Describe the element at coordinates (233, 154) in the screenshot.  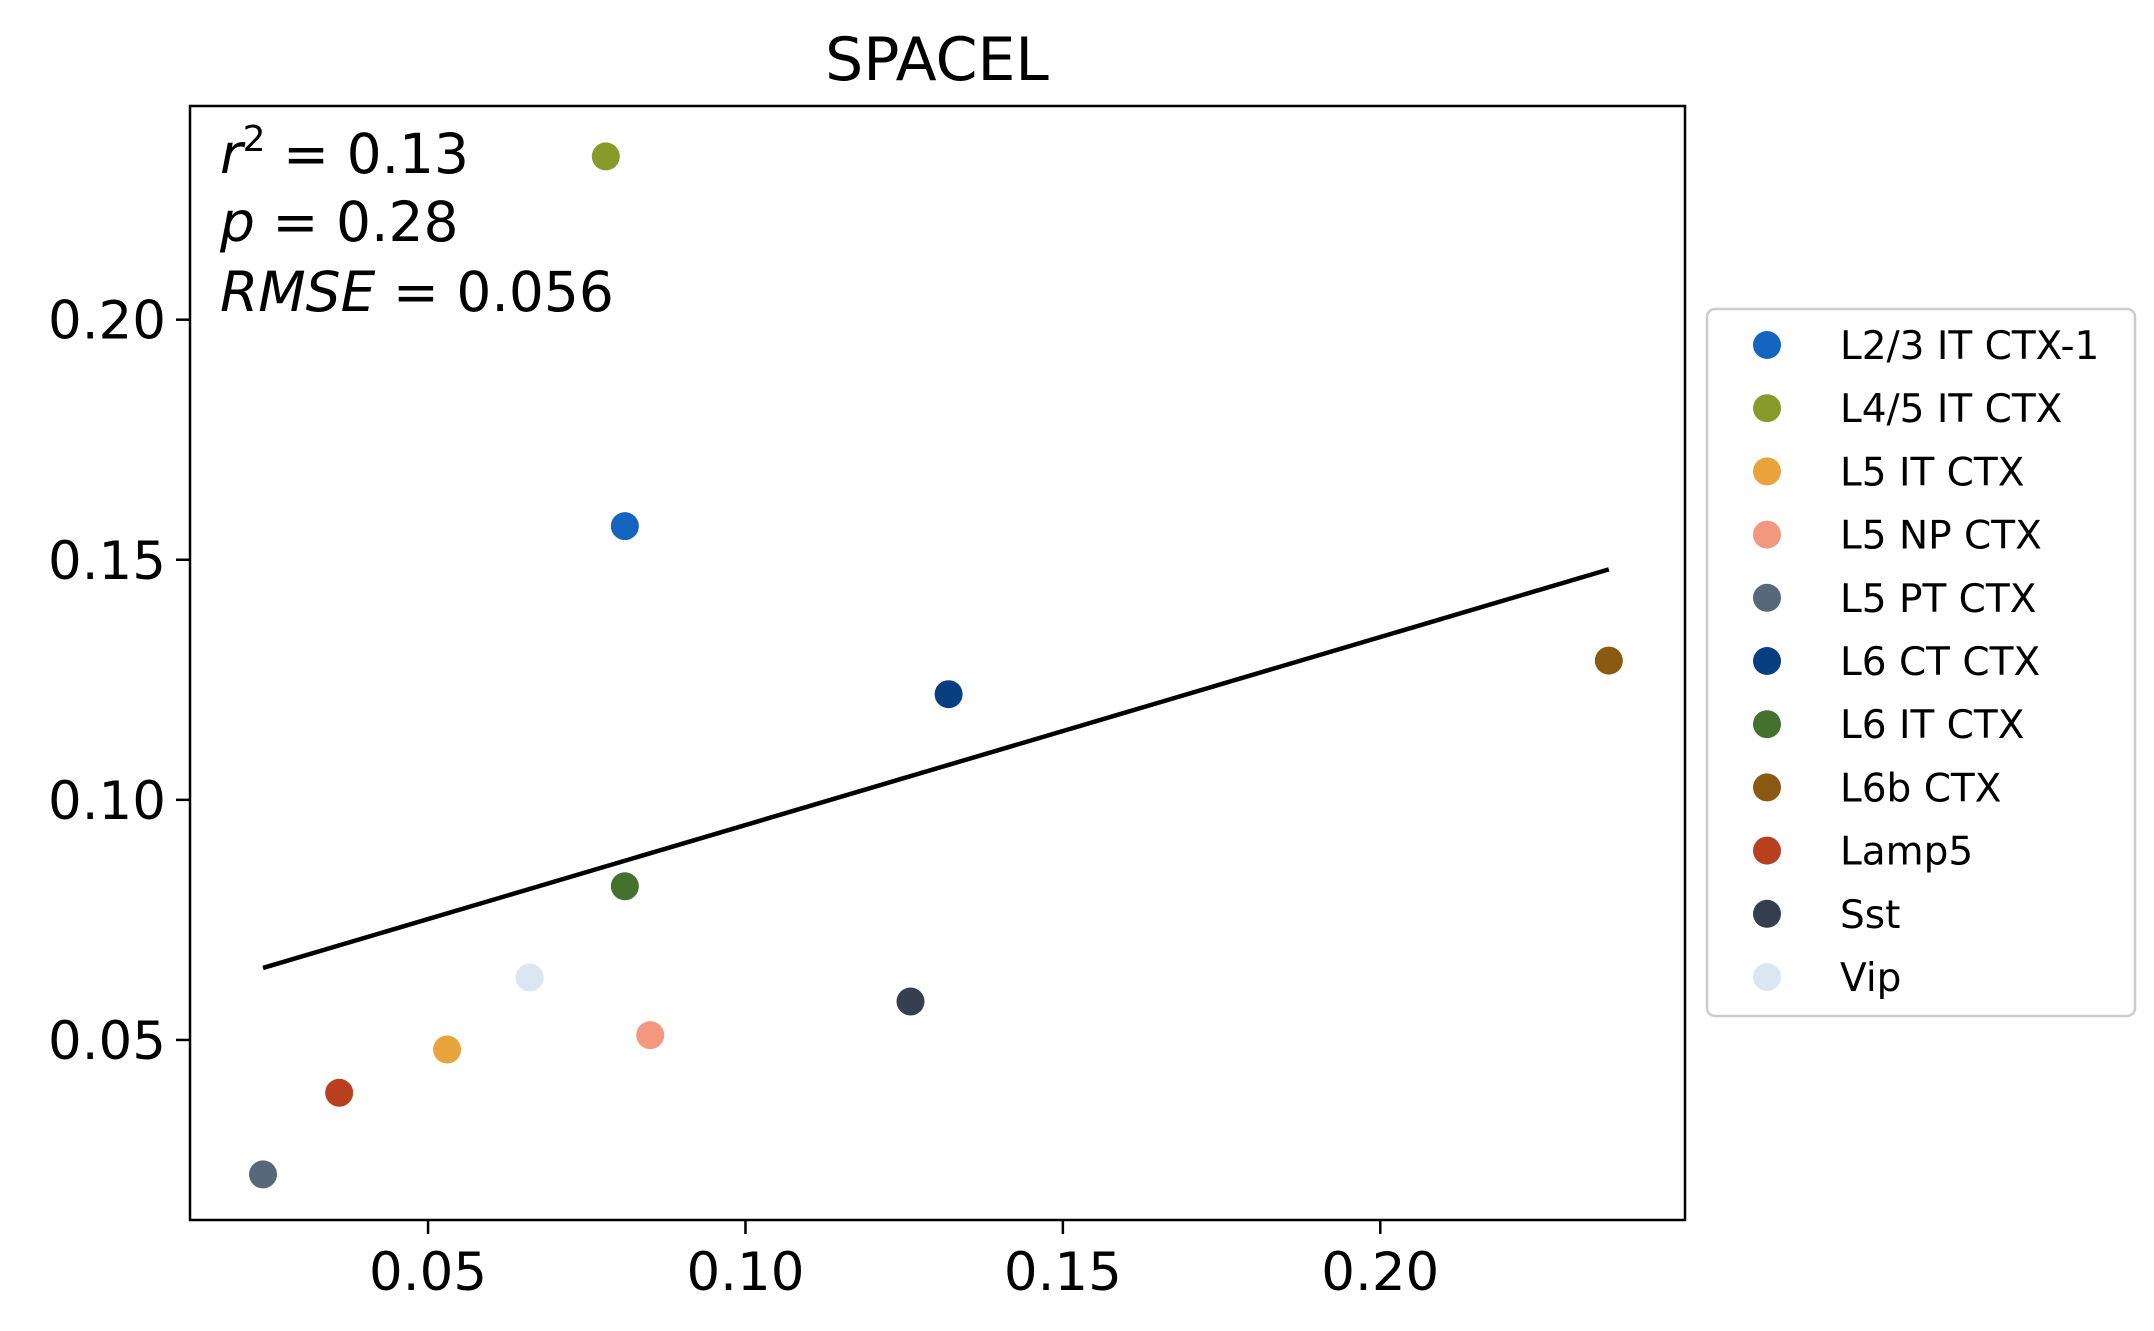
I see `r2-symbol: r` at that location.